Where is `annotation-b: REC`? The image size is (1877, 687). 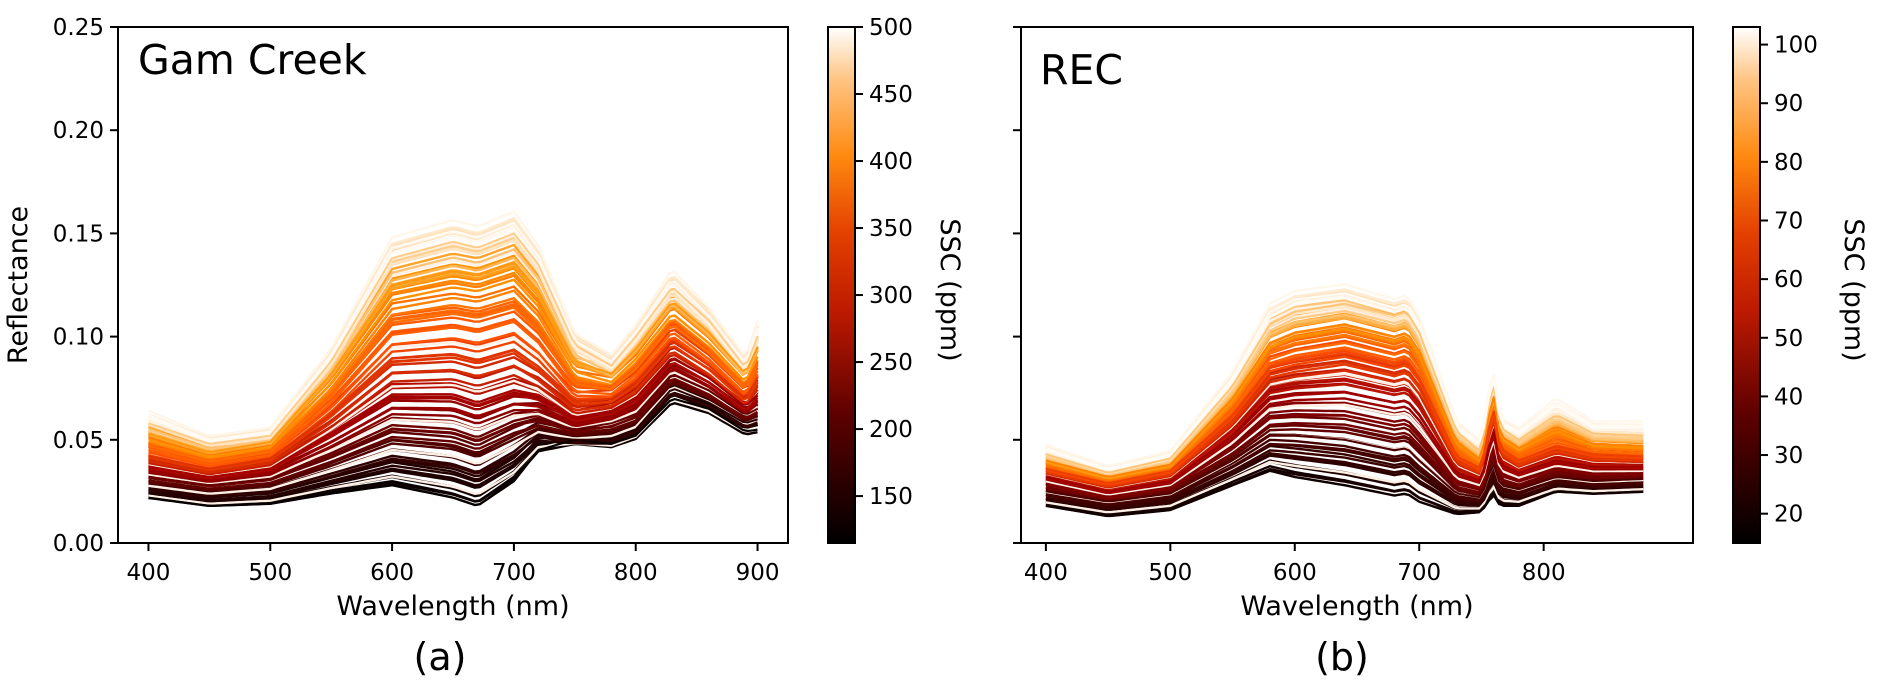 annotation-b: REC is located at coordinates (1081, 70).